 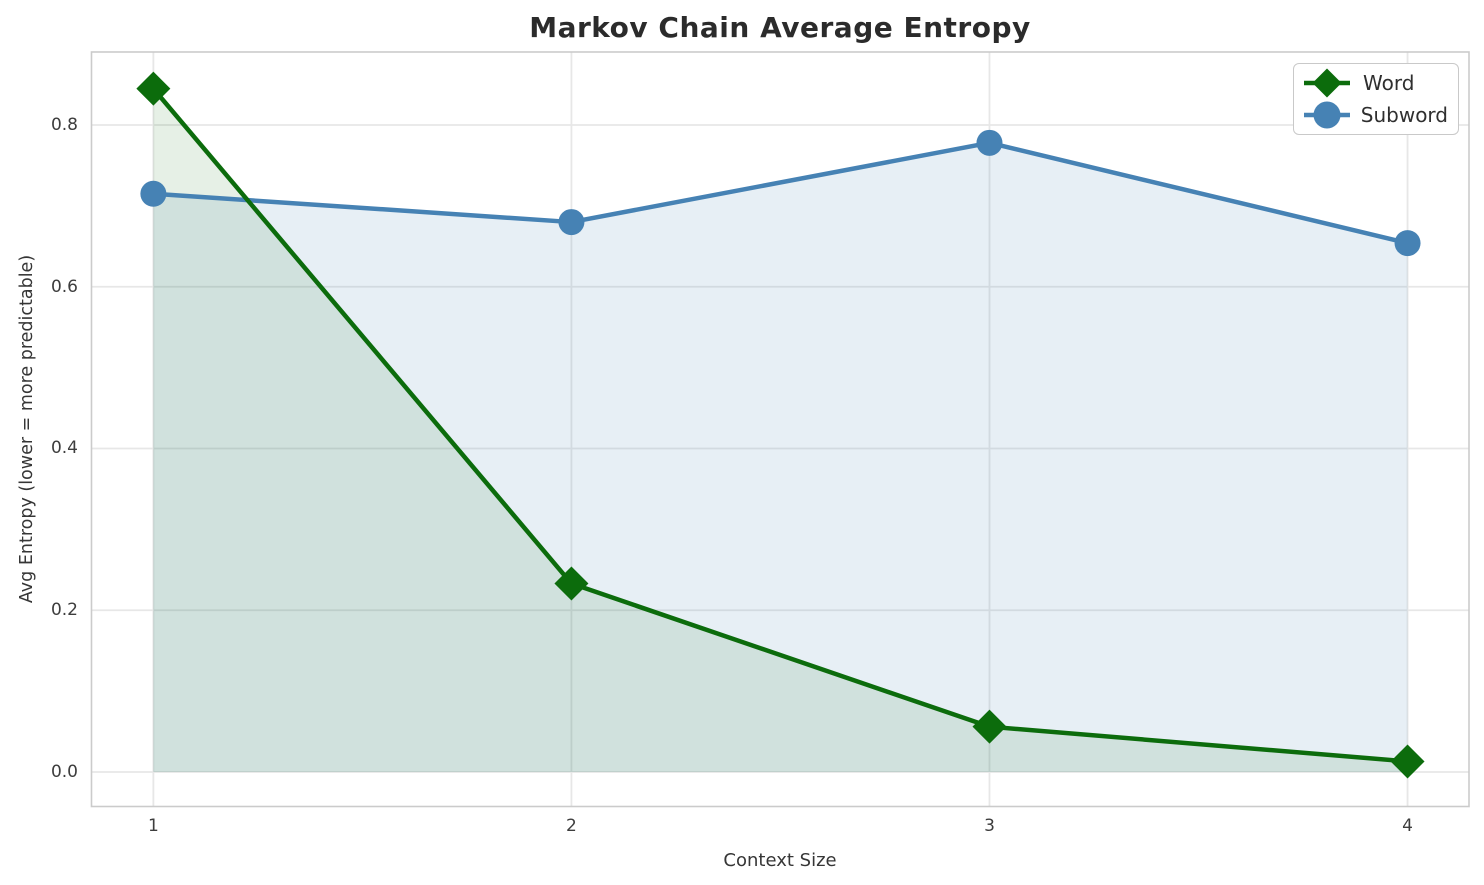 What do you see at coordinates (780, 860) in the screenshot?
I see `x-axis-label: Context Size` at bounding box center [780, 860].